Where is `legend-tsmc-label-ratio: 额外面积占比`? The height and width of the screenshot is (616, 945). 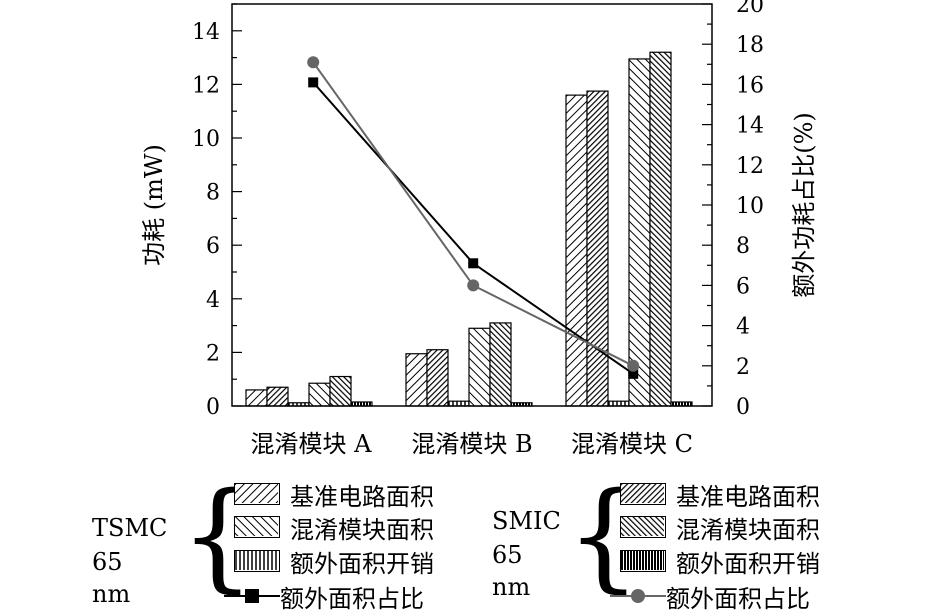
legend-tsmc-label-ratio: 额外面积占比 is located at coordinates (352, 598).